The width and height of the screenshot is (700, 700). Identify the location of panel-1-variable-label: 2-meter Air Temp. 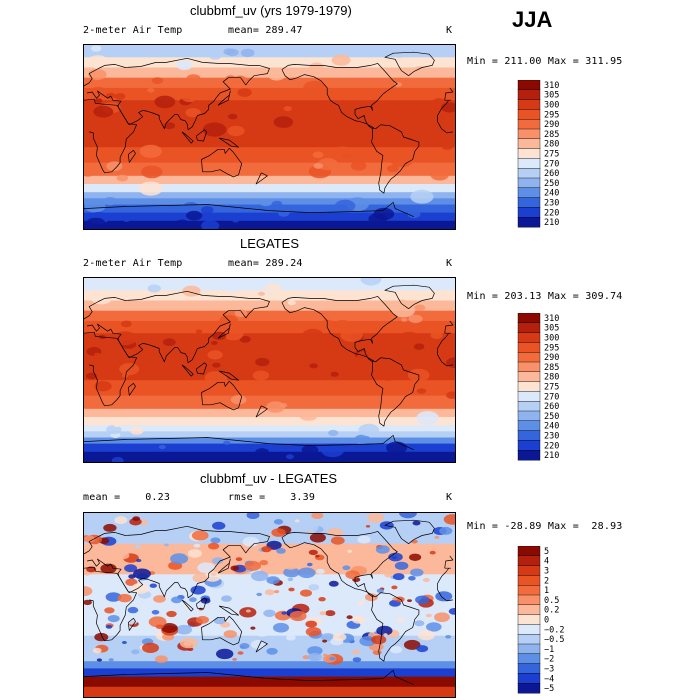
(133, 30).